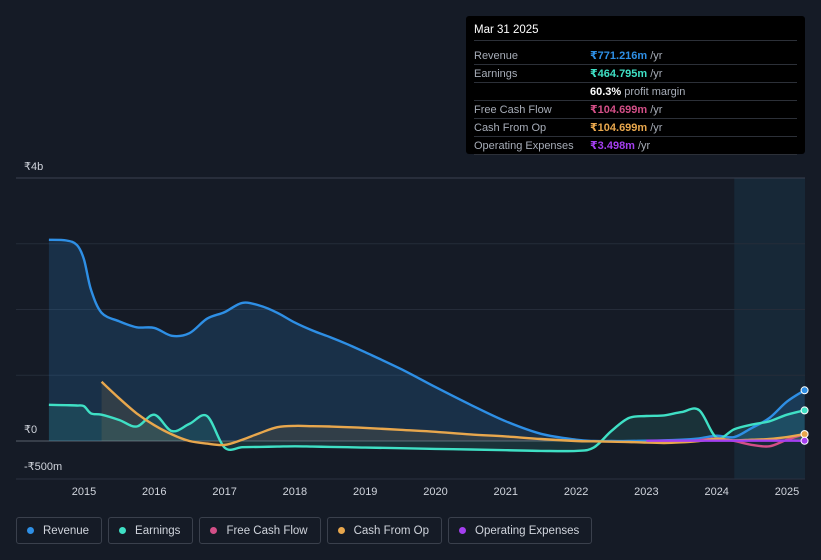  I want to click on operating-expenses-end-dot, so click(804, 440).